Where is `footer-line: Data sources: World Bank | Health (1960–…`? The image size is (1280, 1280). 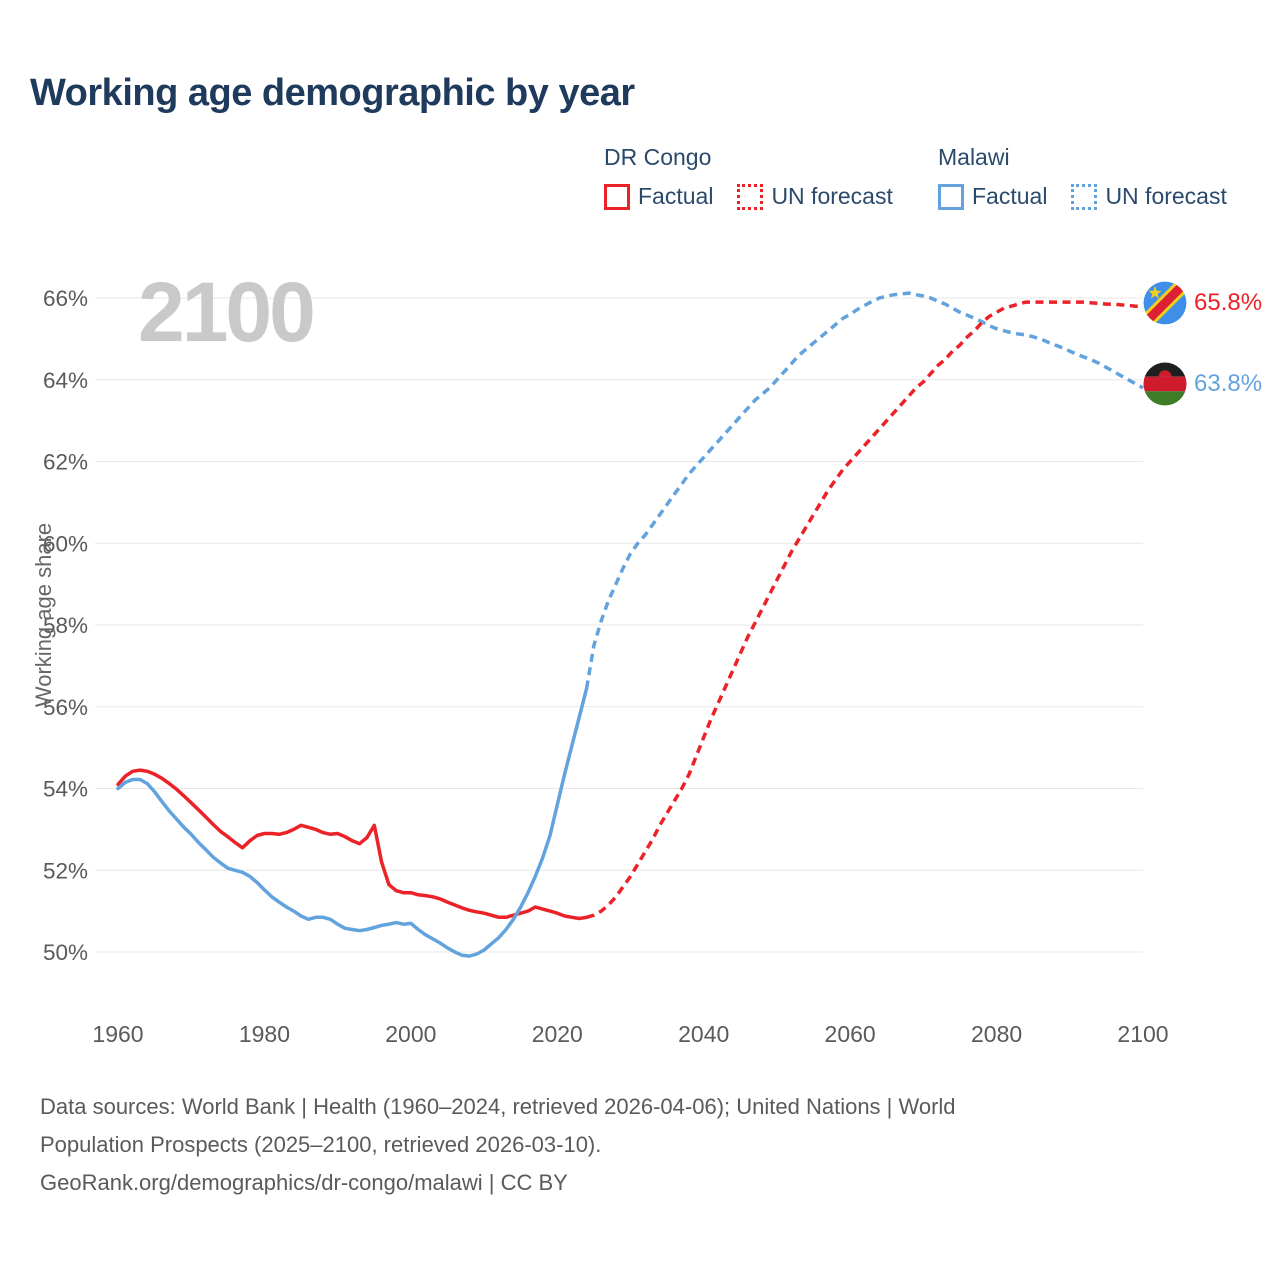
footer-line: Data sources: World Bank | Health (1960–… is located at coordinates (498, 1106).